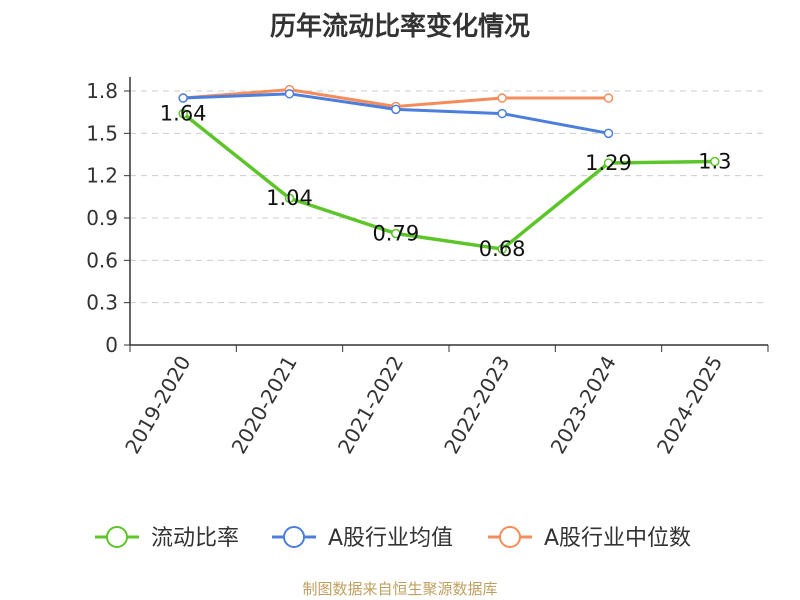  I want to click on data-label: 0.68, so click(502, 249).